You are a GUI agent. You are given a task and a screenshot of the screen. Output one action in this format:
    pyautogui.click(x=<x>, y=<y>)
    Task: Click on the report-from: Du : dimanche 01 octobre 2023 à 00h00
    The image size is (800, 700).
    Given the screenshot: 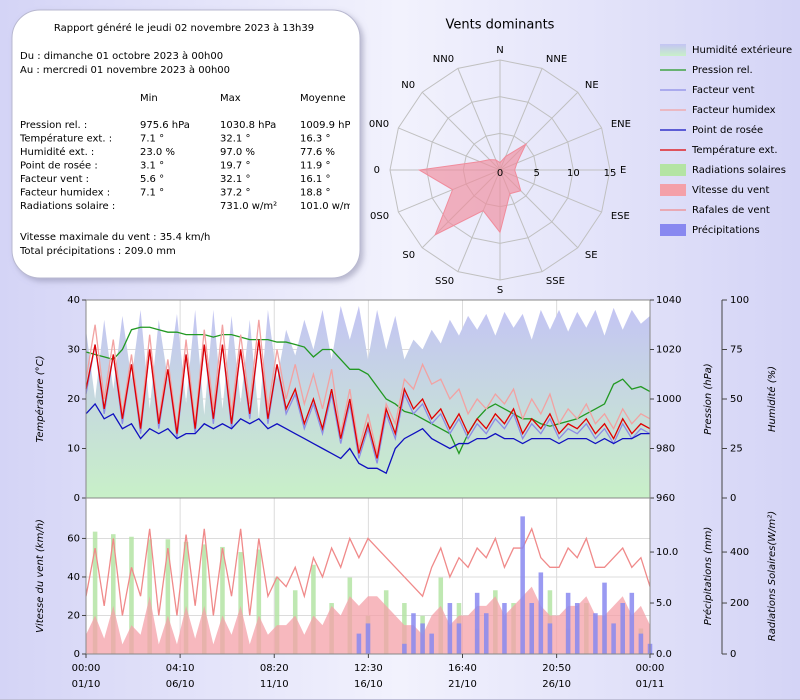 What is the action you would take?
    pyautogui.click(x=121, y=56)
    